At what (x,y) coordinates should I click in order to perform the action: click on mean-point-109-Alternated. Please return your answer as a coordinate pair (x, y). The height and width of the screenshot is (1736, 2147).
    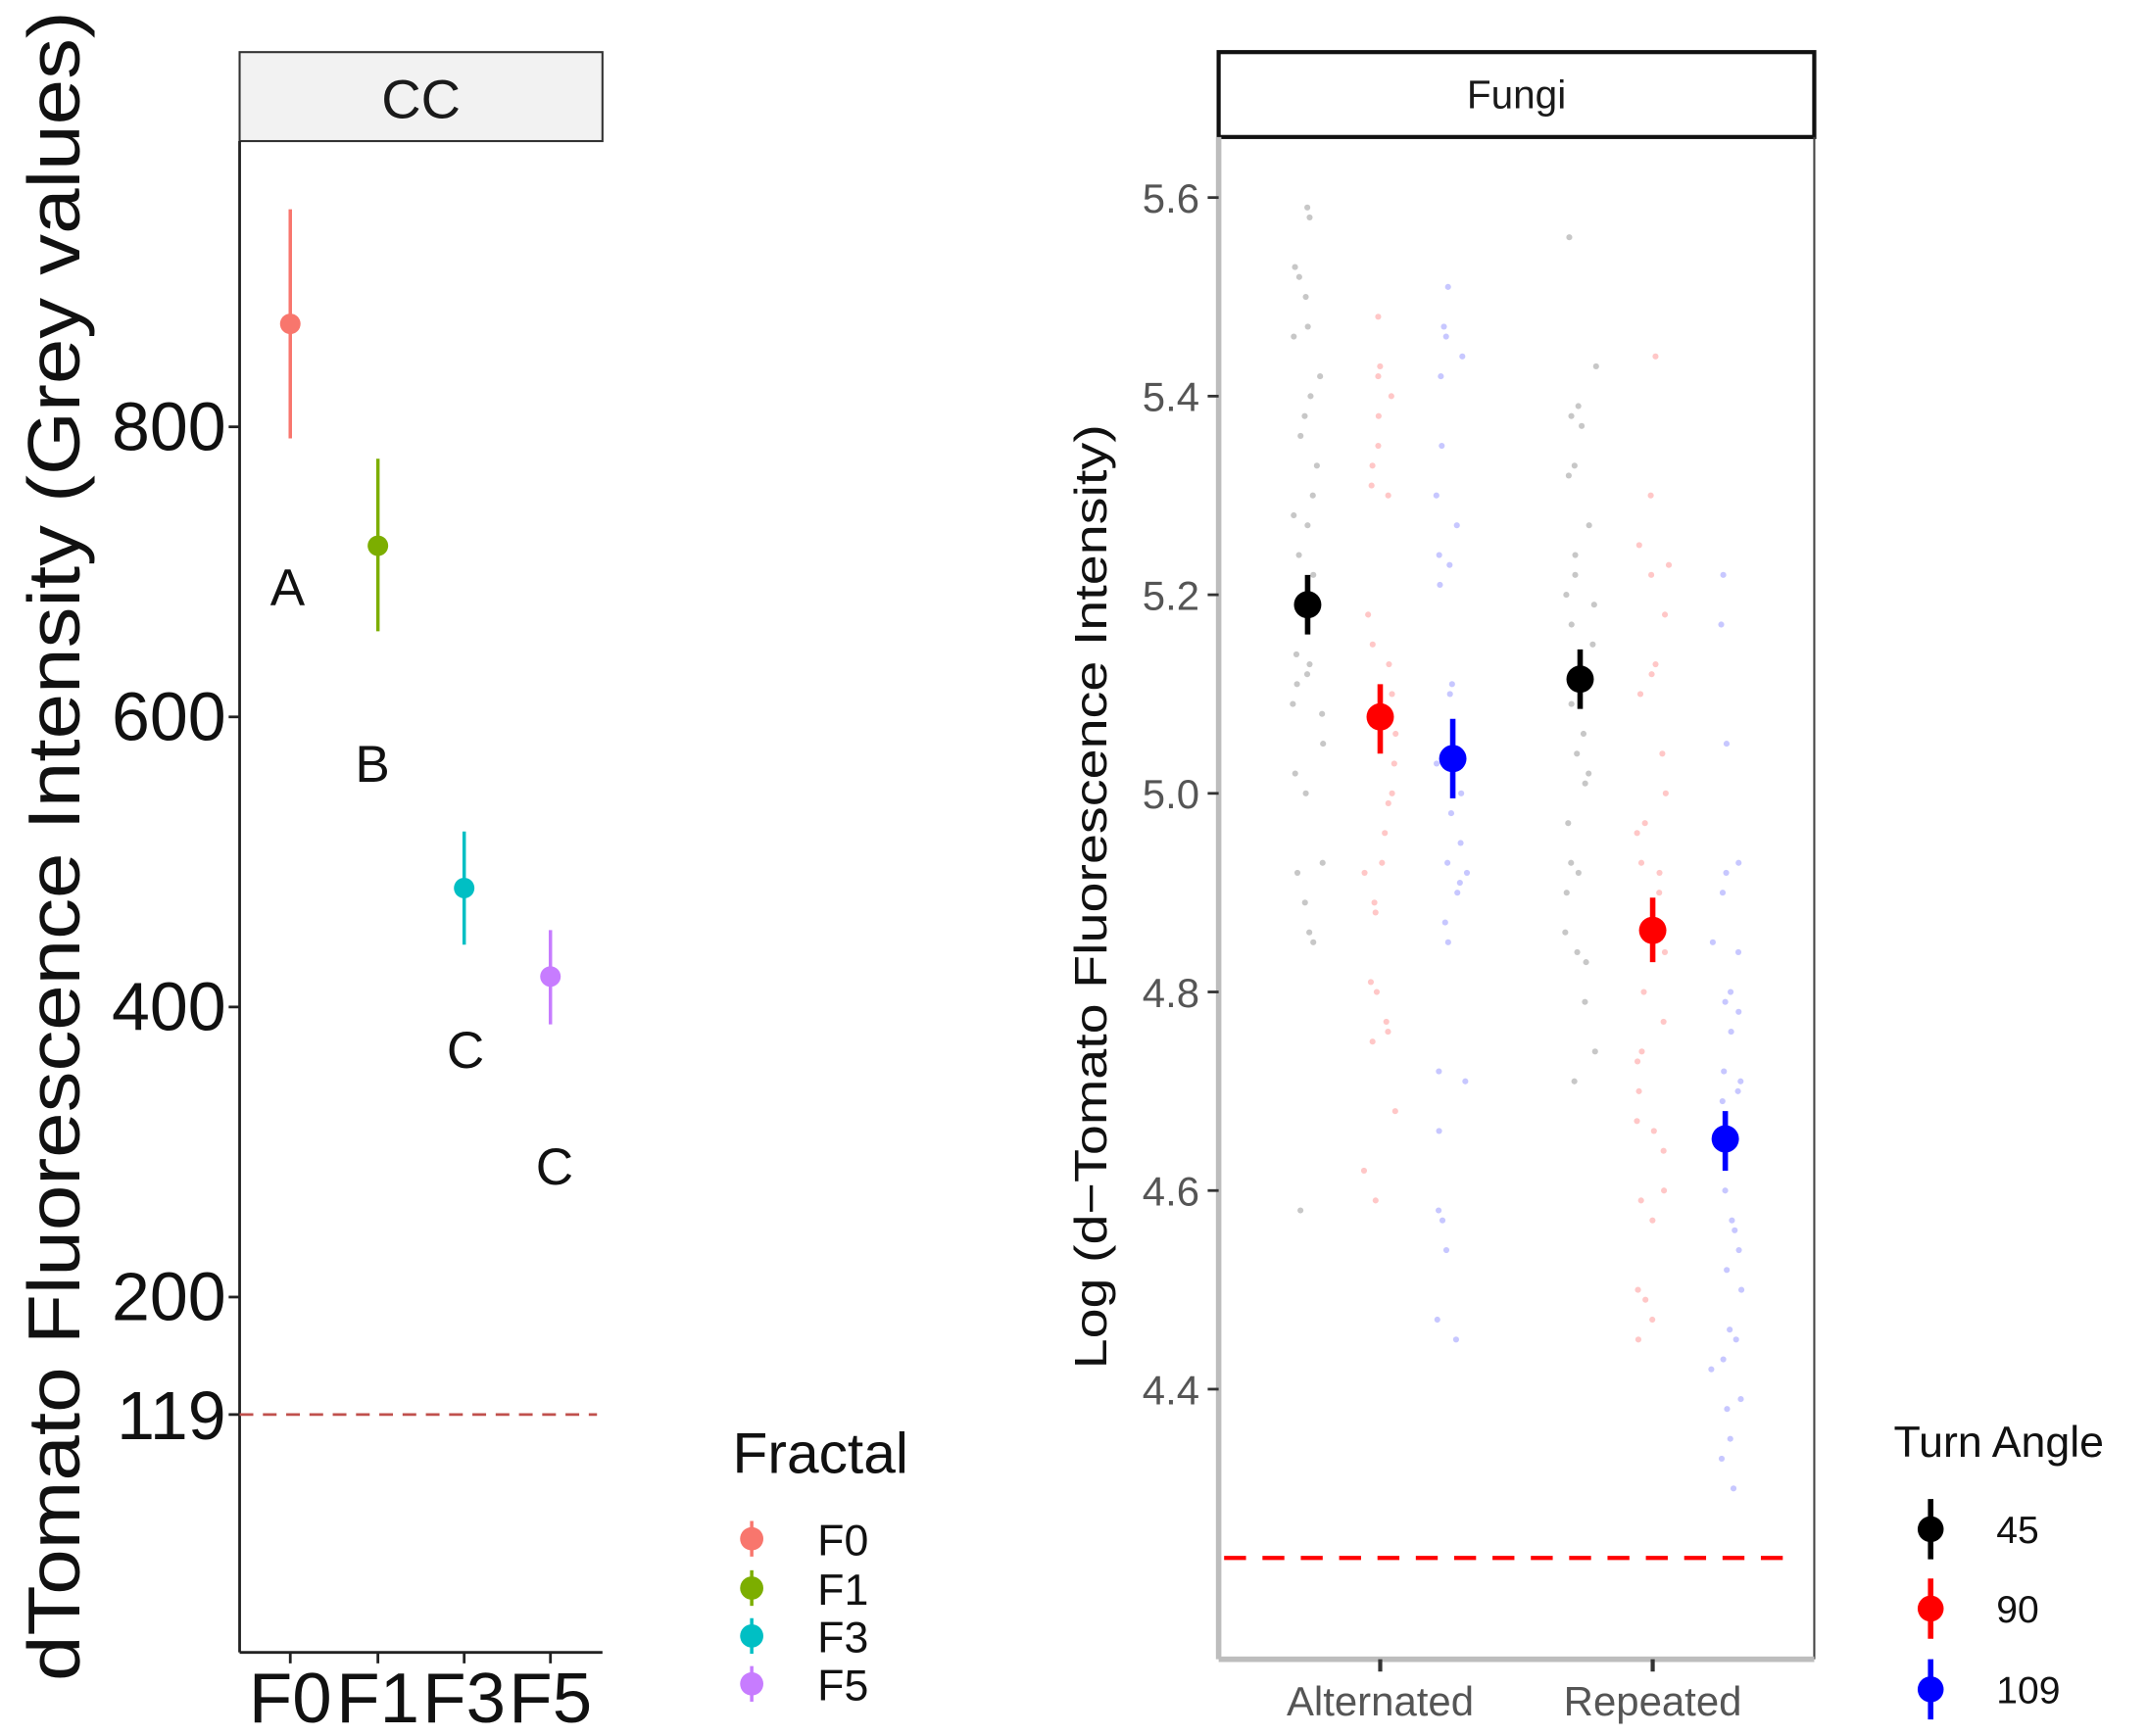
    Looking at the image, I should click on (1453, 759).